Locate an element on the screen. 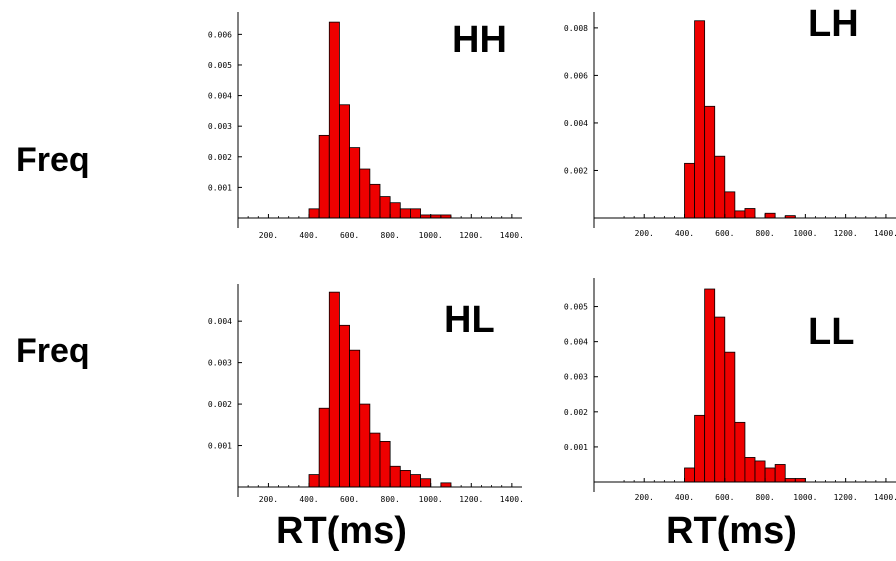  panel-title: HL is located at coordinates (469, 320).